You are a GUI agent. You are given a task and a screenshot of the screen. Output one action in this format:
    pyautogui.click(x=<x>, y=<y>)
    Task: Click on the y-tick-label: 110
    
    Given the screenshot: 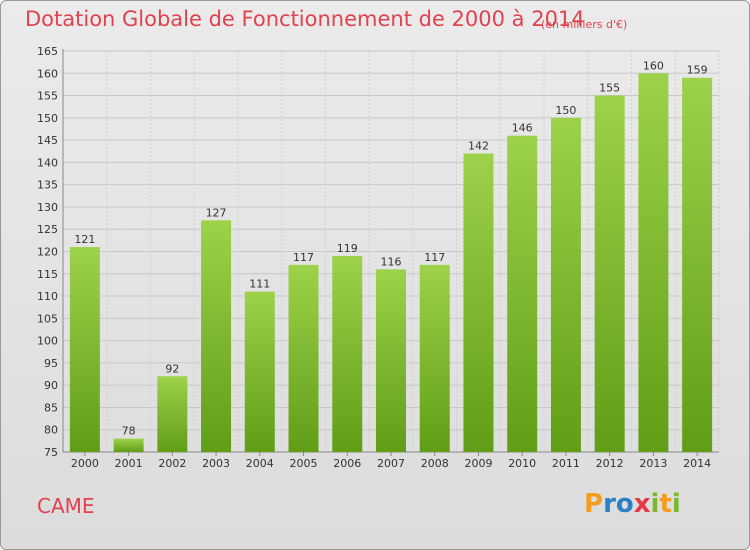 What is the action you would take?
    pyautogui.click(x=47, y=296)
    